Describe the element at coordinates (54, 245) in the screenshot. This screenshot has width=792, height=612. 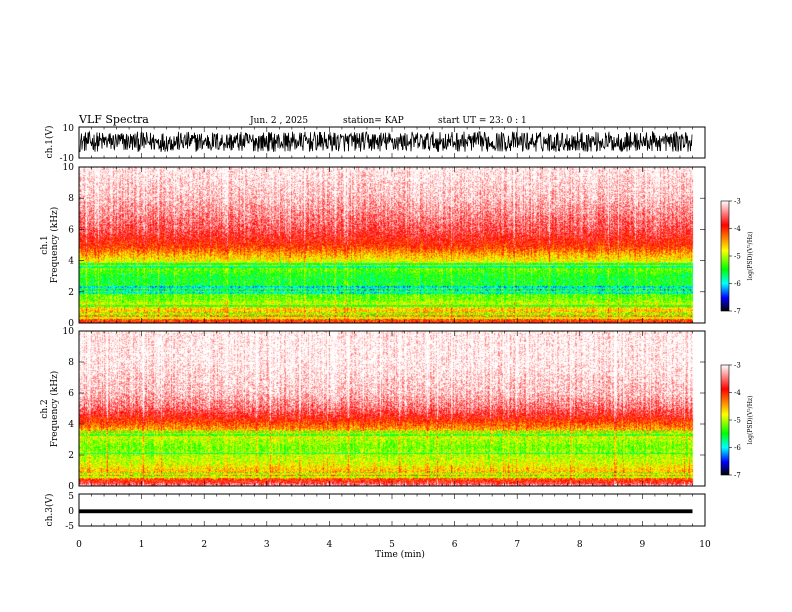
I see `ch1-spectrogram-ylabel-frequency: Frequency (kHz)` at that location.